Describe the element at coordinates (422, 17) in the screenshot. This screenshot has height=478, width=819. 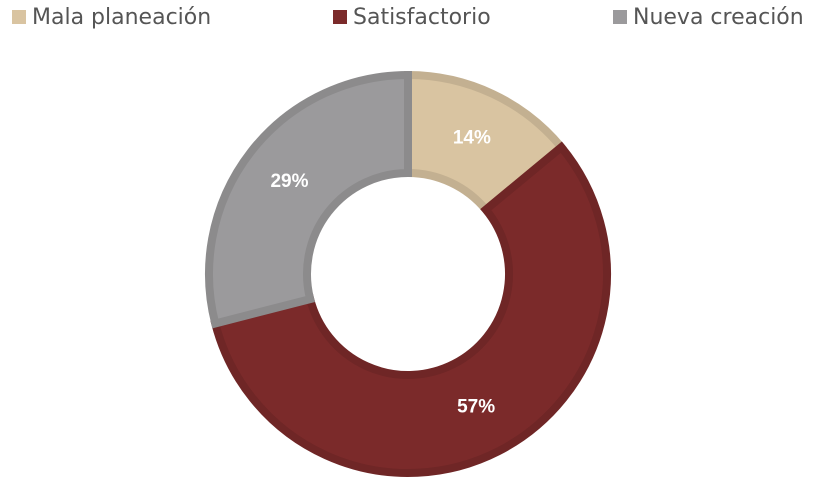
I see `legend-label: Satisfactorio` at that location.